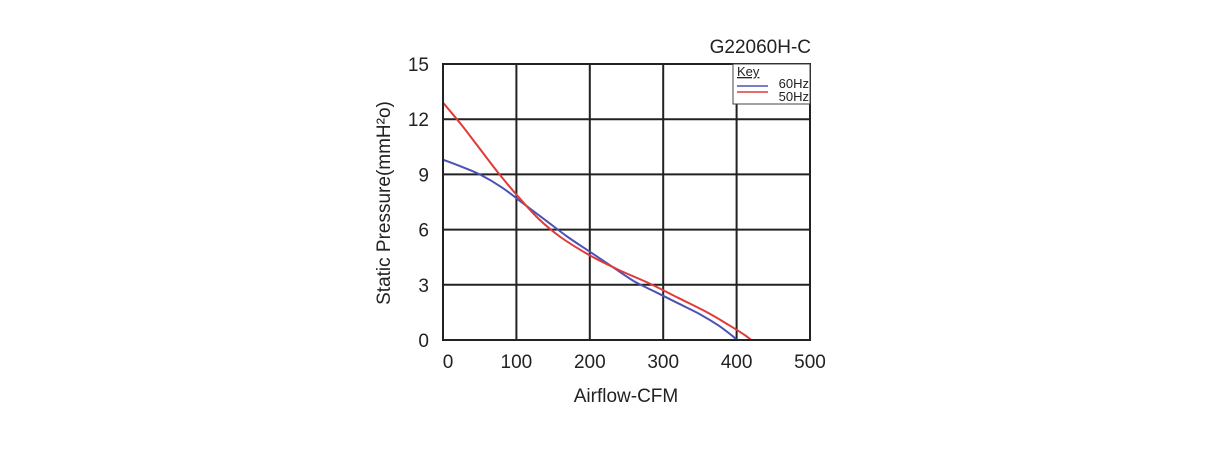 The width and height of the screenshot is (1221, 455). I want to click on legend-box, so click(771, 84).